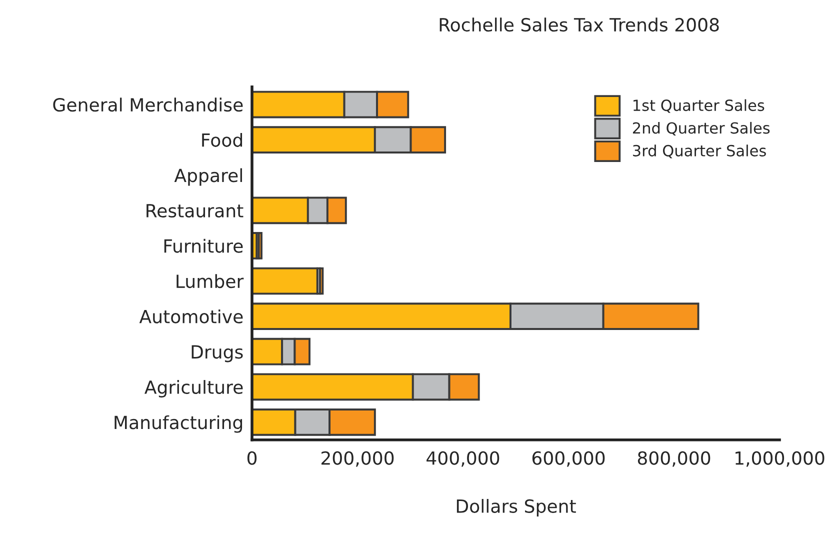 The image size is (840, 543). What do you see at coordinates (252, 458) in the screenshot?
I see `x-tick-label: 0` at bounding box center [252, 458].